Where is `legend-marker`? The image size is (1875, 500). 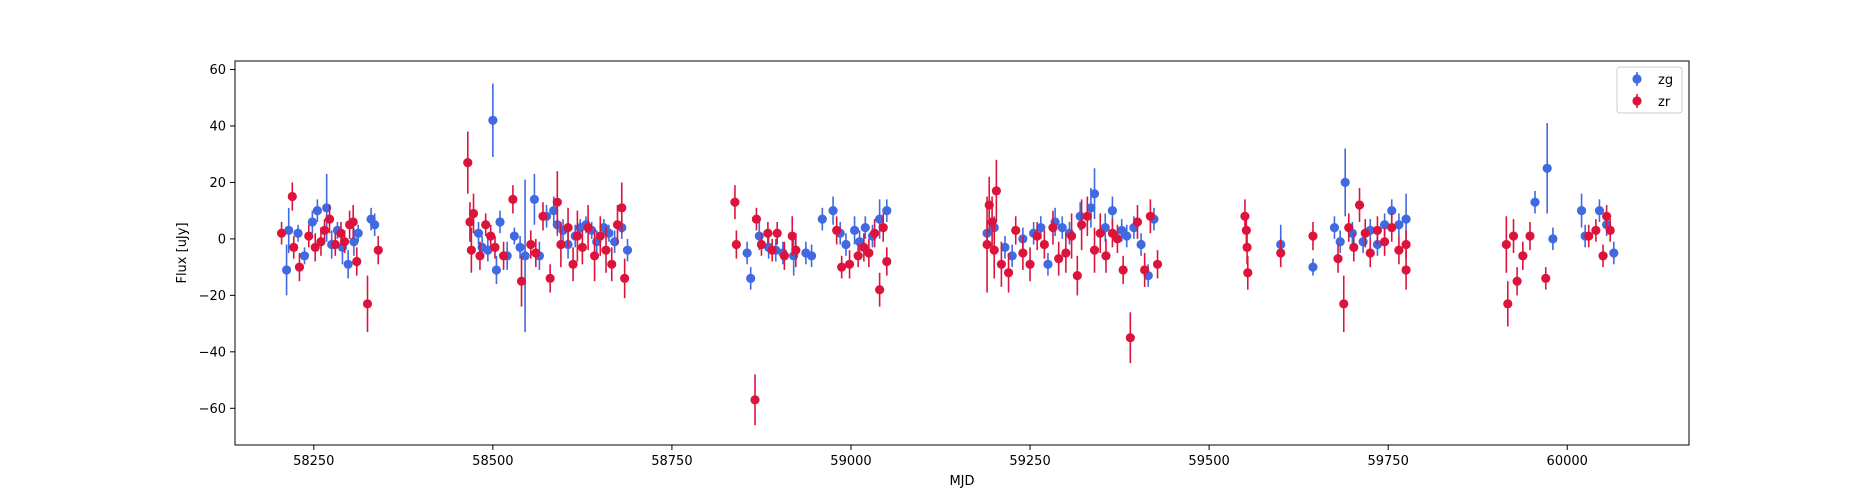
legend-marker is located at coordinates (1637, 101).